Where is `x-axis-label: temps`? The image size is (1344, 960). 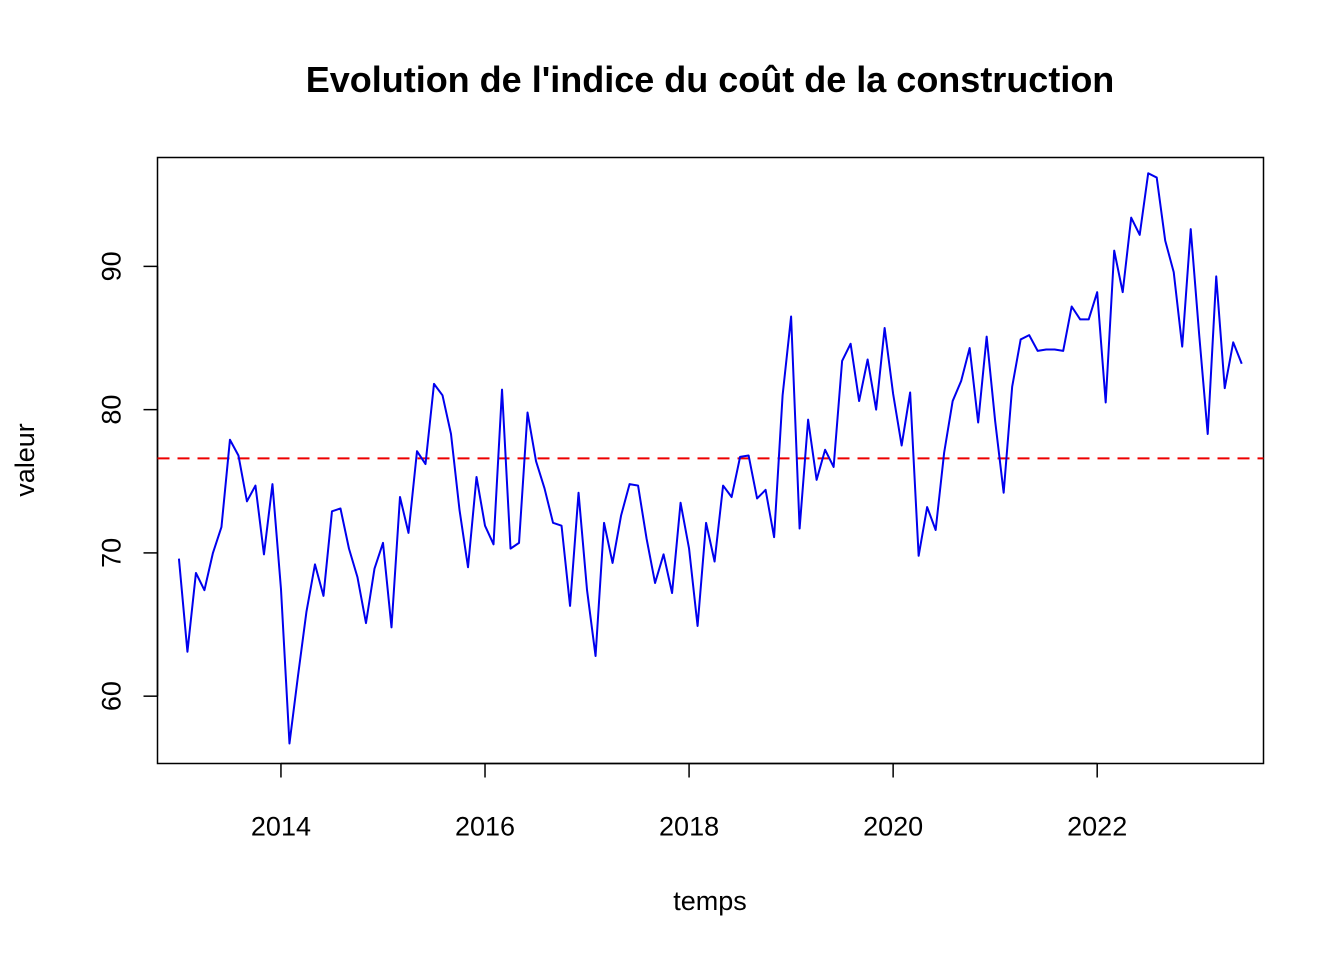
x-axis-label: temps is located at coordinates (710, 901).